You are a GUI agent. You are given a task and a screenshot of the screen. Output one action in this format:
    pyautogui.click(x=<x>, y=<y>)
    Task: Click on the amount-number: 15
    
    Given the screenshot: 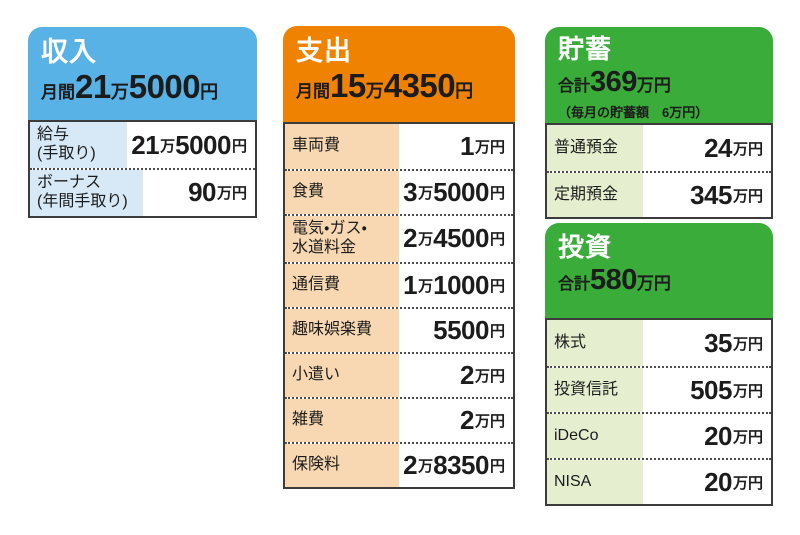 What is the action you would take?
    pyautogui.click(x=348, y=86)
    